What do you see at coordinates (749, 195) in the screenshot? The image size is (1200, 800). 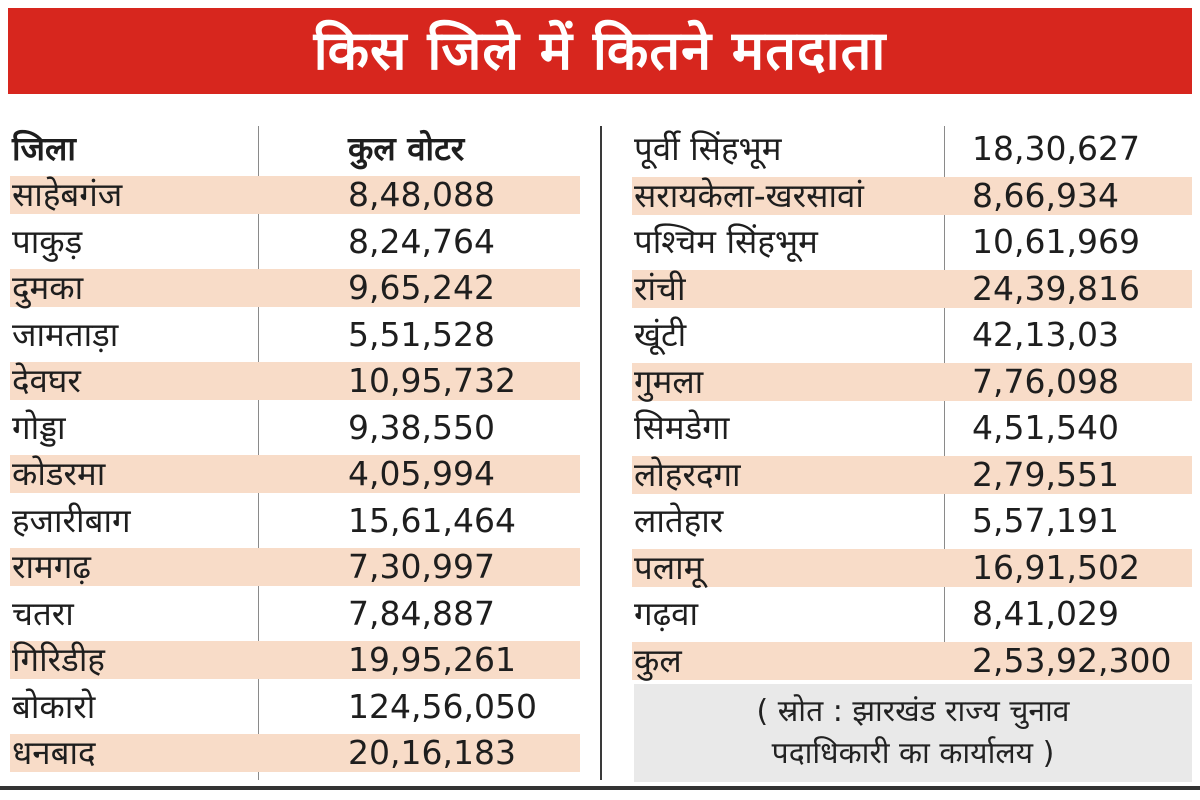 I see `district-name: सरायकेला-खरसावां` at bounding box center [749, 195].